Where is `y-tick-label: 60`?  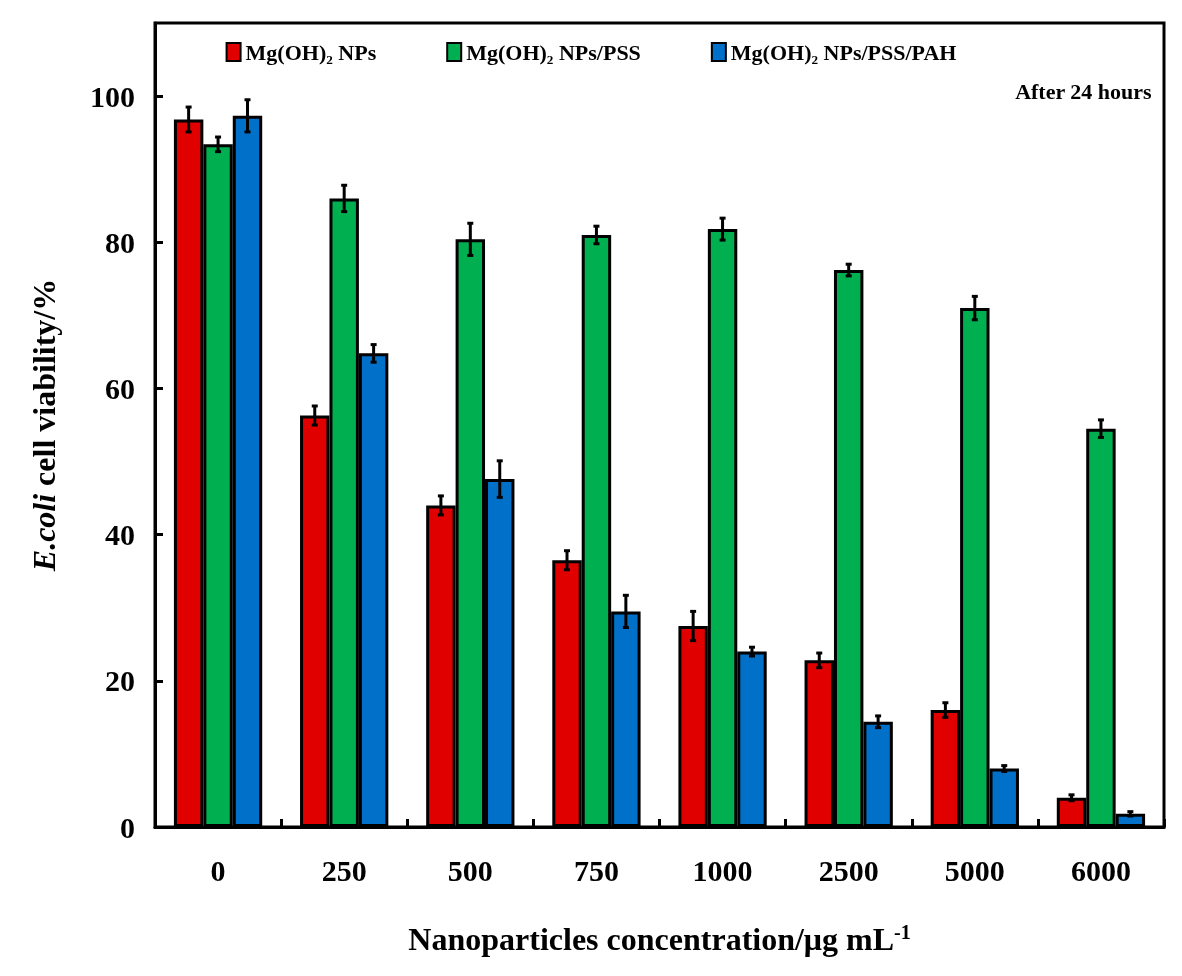 y-tick-label: 60 is located at coordinates (120, 388).